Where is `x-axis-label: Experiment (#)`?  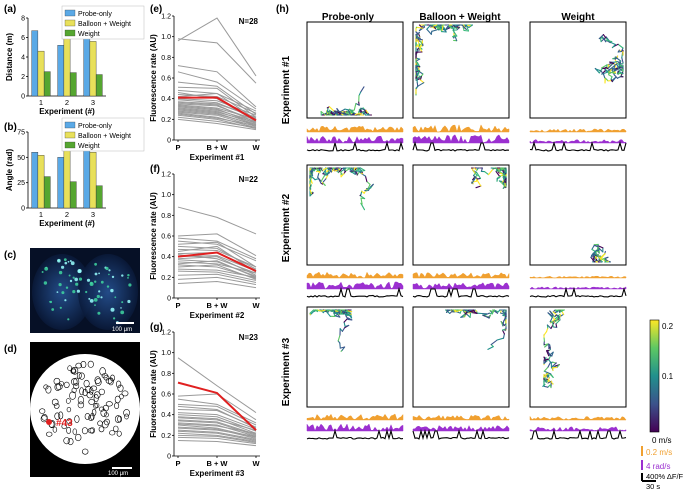
x-axis-label: Experiment (#) is located at coordinates (67, 223).